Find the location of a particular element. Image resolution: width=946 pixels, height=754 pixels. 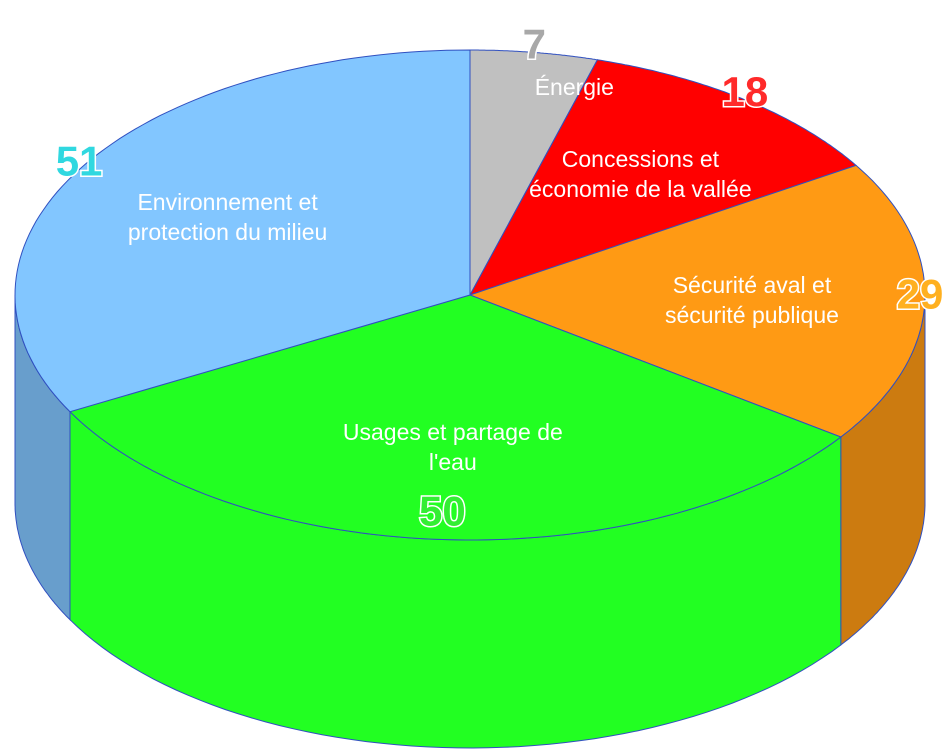

value-label: 51 is located at coordinates (79, 161).